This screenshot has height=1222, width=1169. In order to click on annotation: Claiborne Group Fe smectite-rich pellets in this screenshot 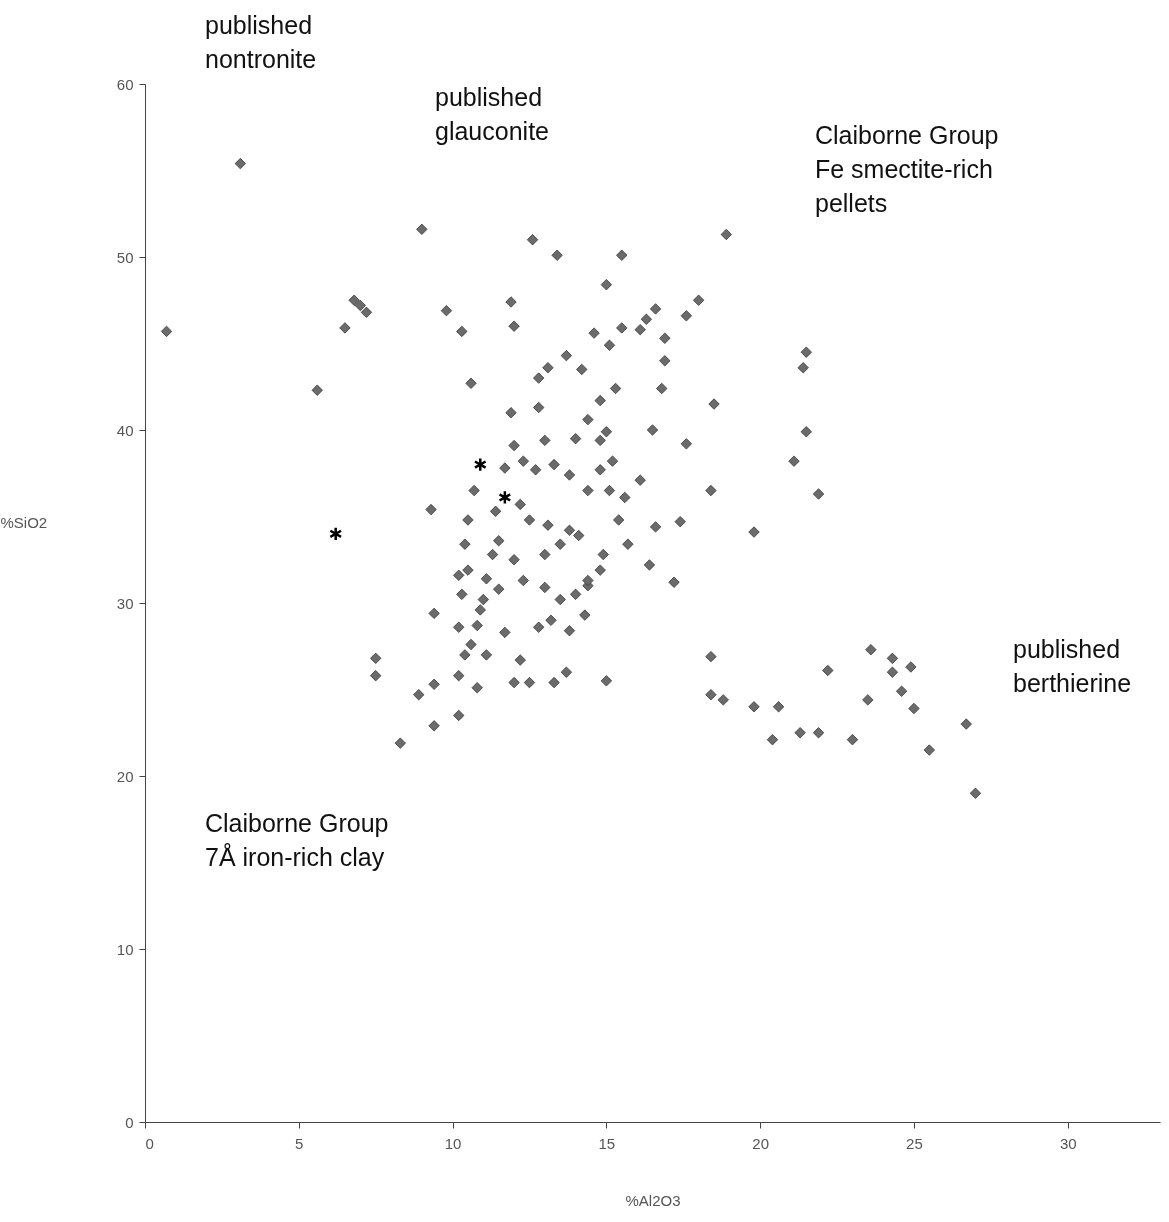, I will do `click(907, 169)`.